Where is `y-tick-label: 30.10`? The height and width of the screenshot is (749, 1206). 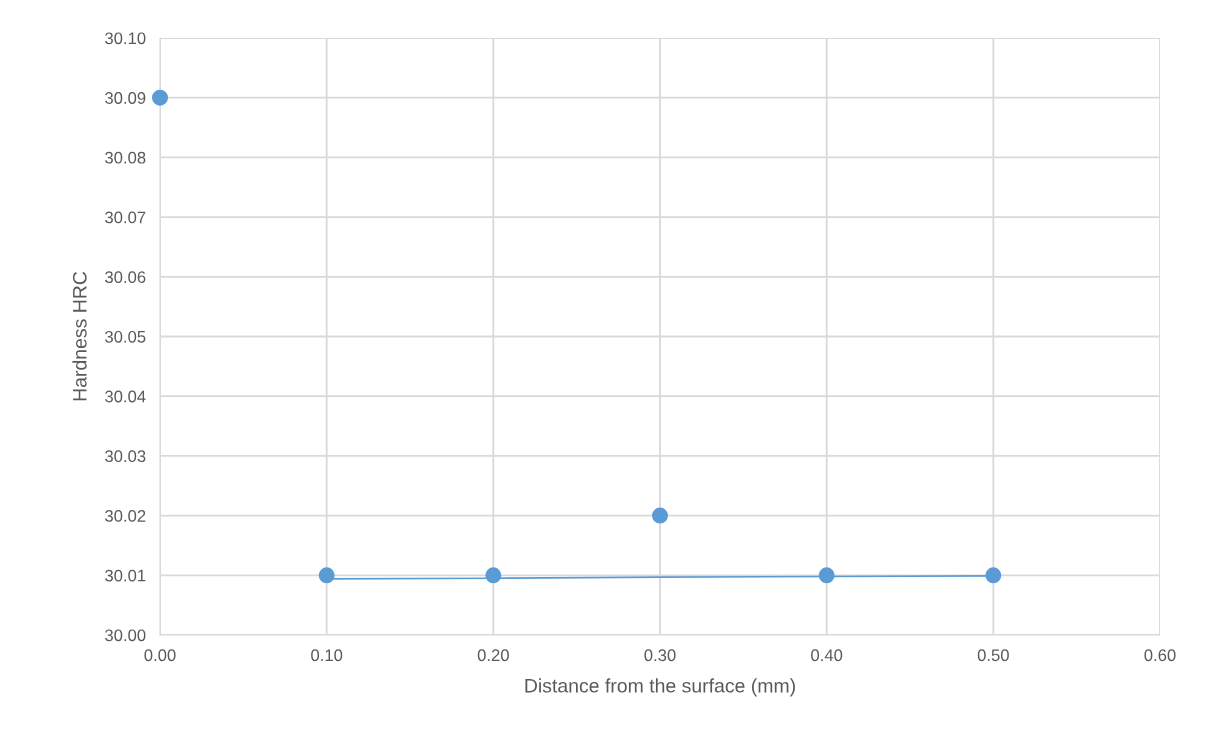 y-tick-label: 30.10 is located at coordinates (125, 38).